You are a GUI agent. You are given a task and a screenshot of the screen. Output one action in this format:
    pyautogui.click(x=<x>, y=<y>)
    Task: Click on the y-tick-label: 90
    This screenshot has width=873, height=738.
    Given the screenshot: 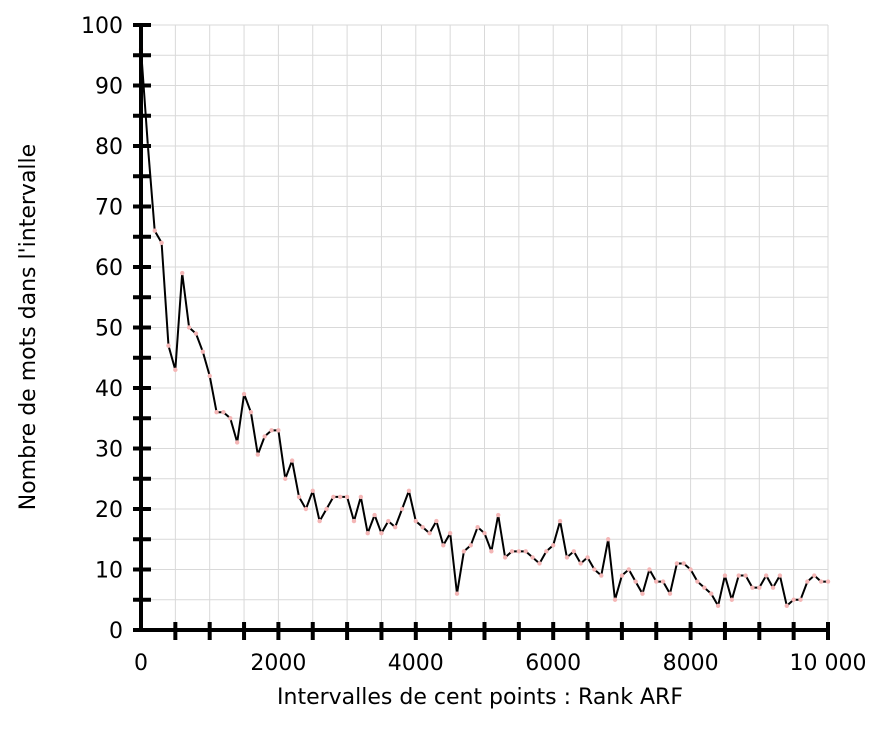 What is the action you would take?
    pyautogui.click(x=109, y=87)
    